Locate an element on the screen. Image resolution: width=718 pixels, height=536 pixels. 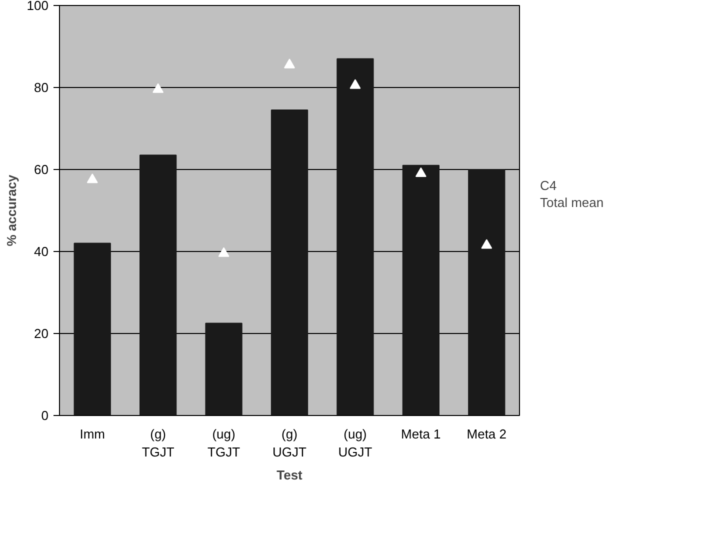
text: Total mean is located at coordinates (572, 202).